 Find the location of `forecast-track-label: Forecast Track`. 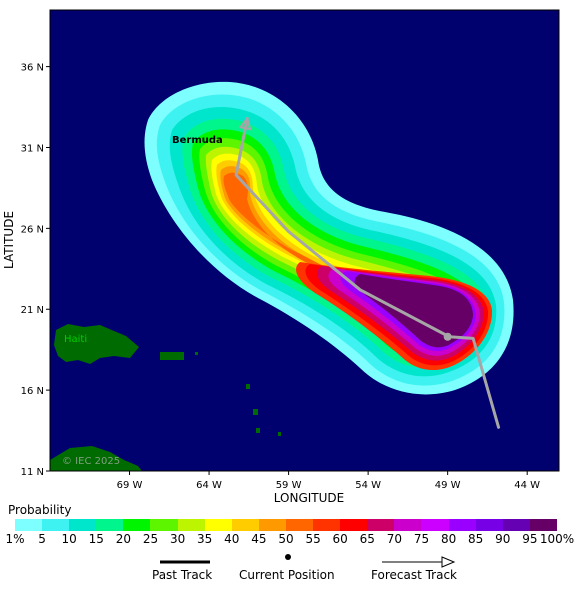

forecast-track-label: Forecast Track is located at coordinates (414, 575).